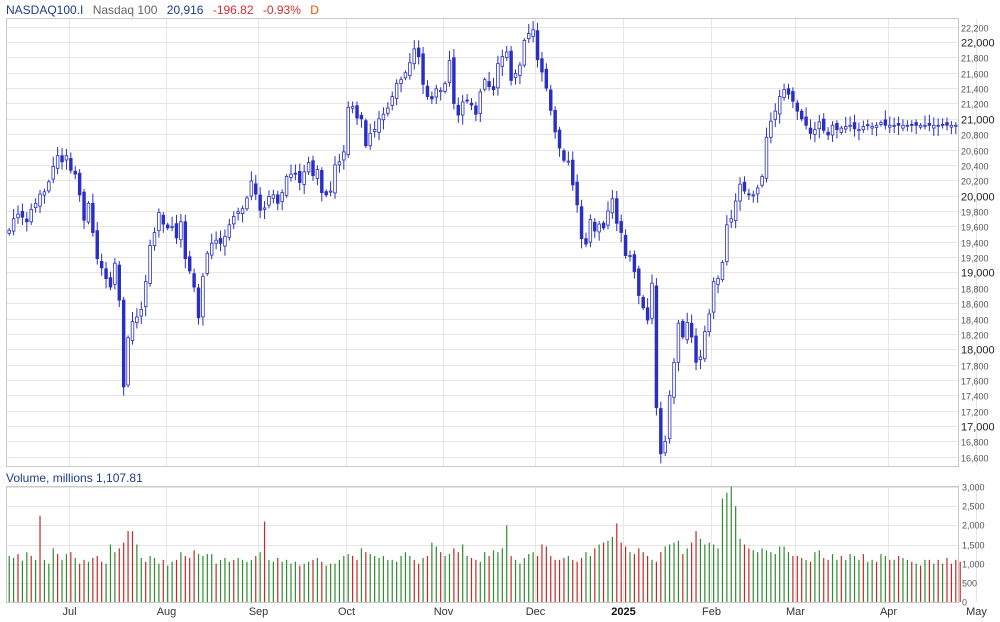  I want to click on date-tick-label: 2025, so click(623, 612).